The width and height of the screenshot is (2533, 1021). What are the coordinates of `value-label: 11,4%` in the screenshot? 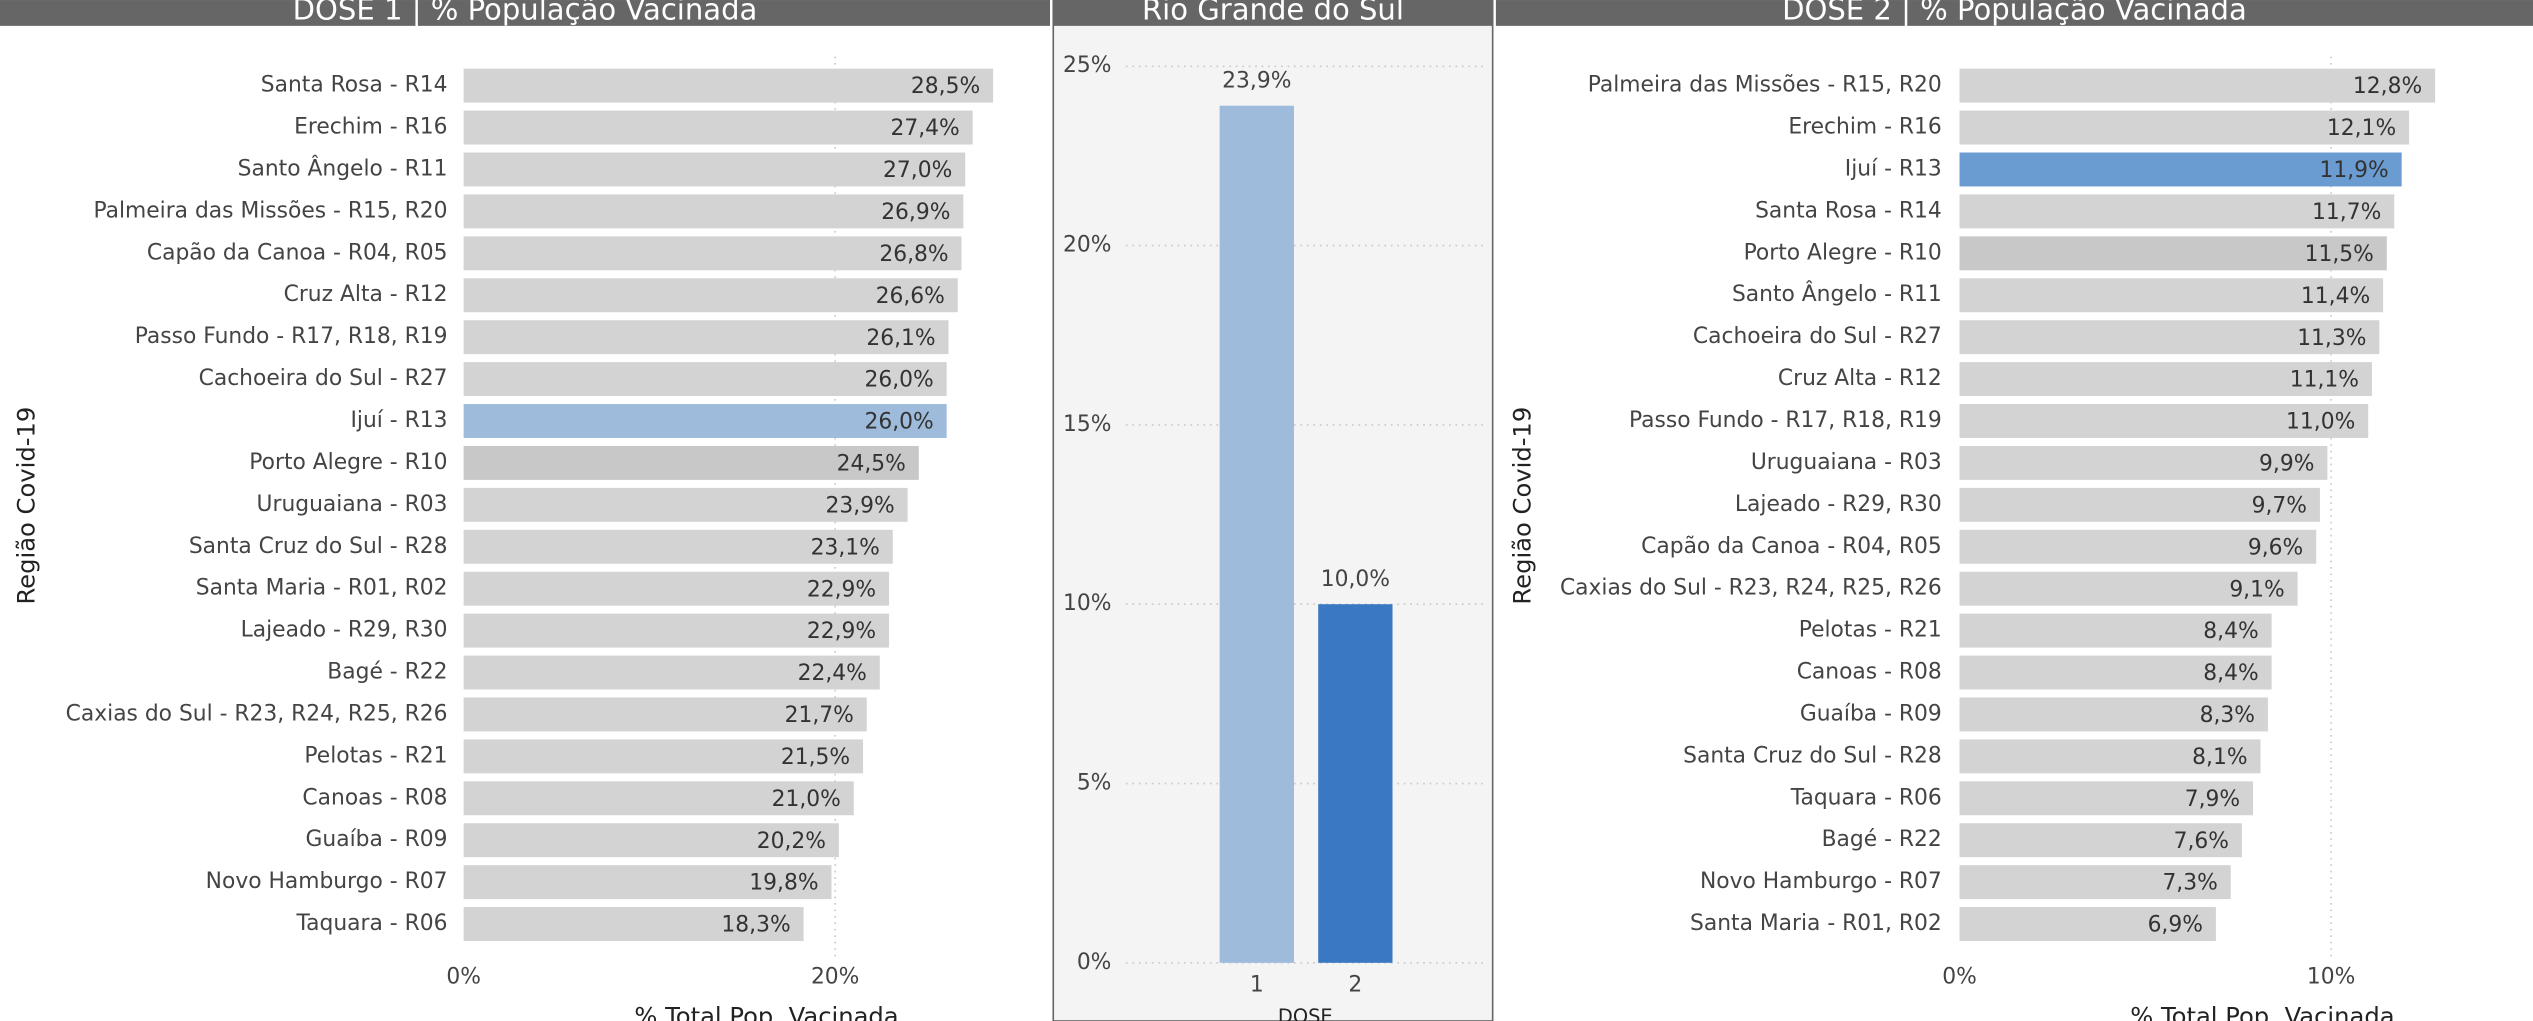 It's located at (2335, 296).